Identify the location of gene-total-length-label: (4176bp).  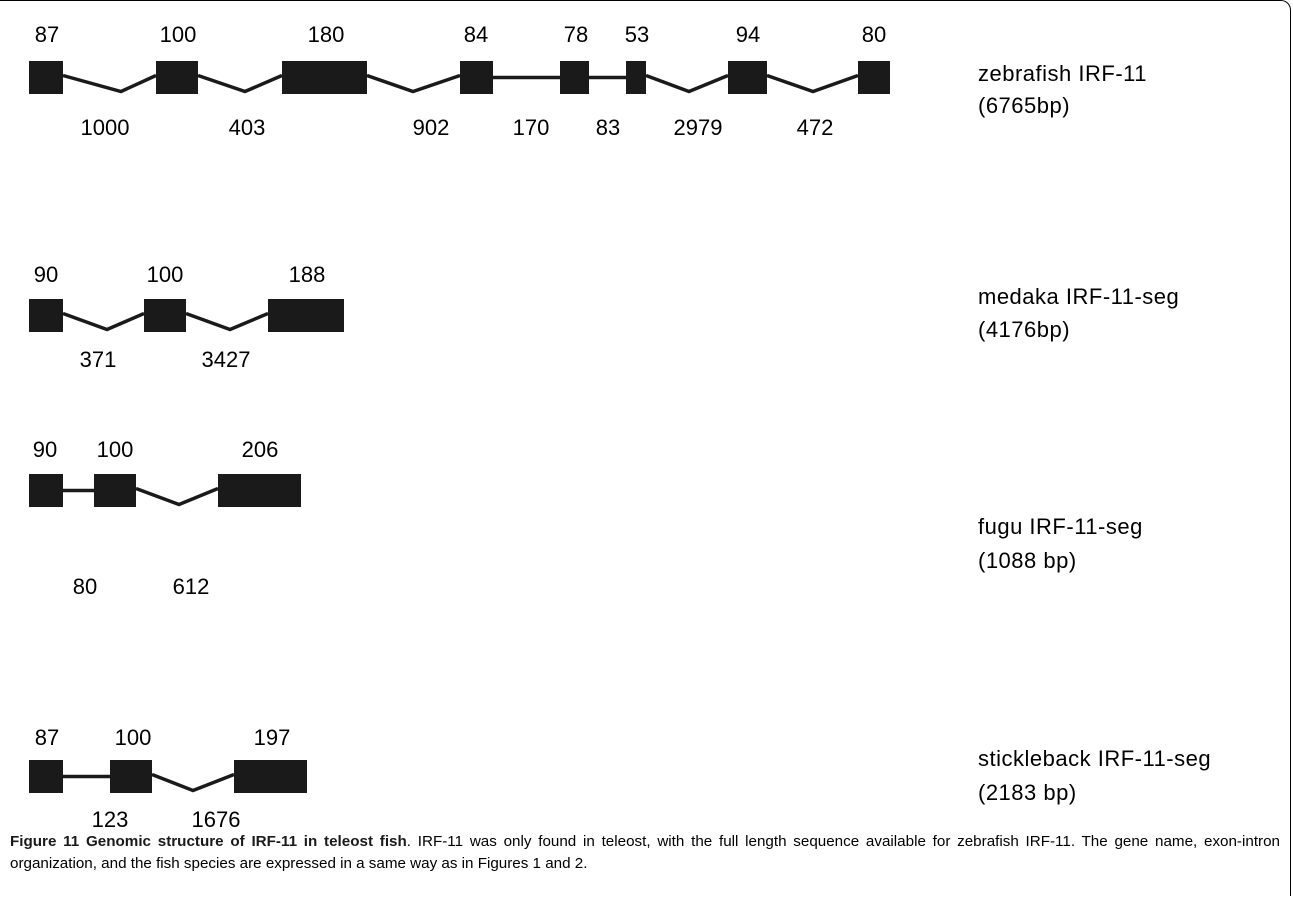
(1024, 329).